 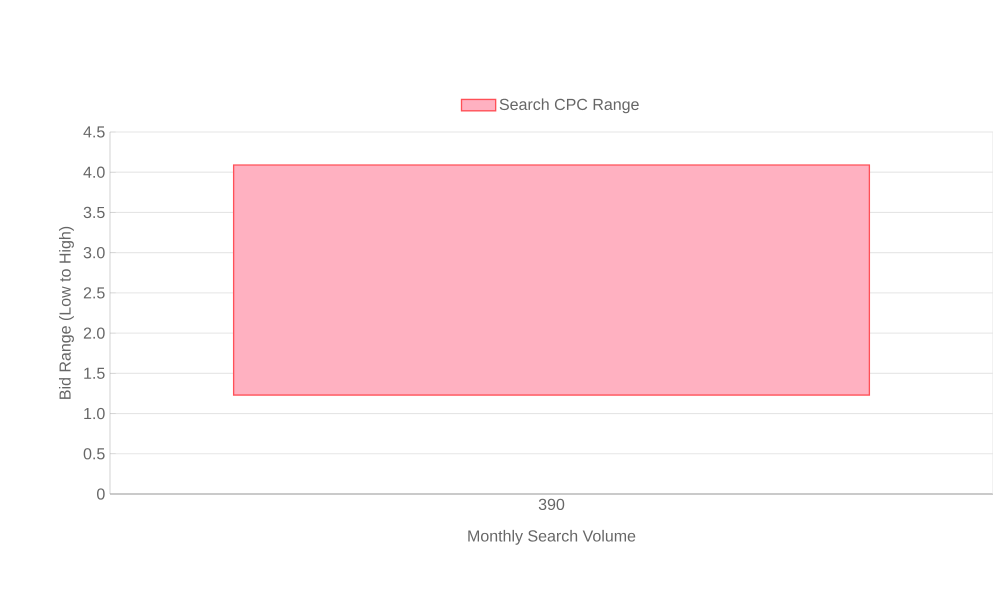 I want to click on y-tick-label: 0, so click(x=101, y=494).